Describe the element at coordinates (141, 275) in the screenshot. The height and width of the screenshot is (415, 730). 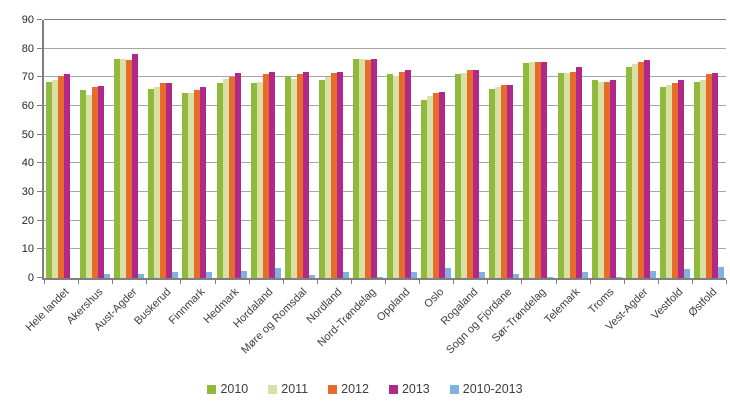
I see `bar-2010-2013-Aust-Agder` at that location.